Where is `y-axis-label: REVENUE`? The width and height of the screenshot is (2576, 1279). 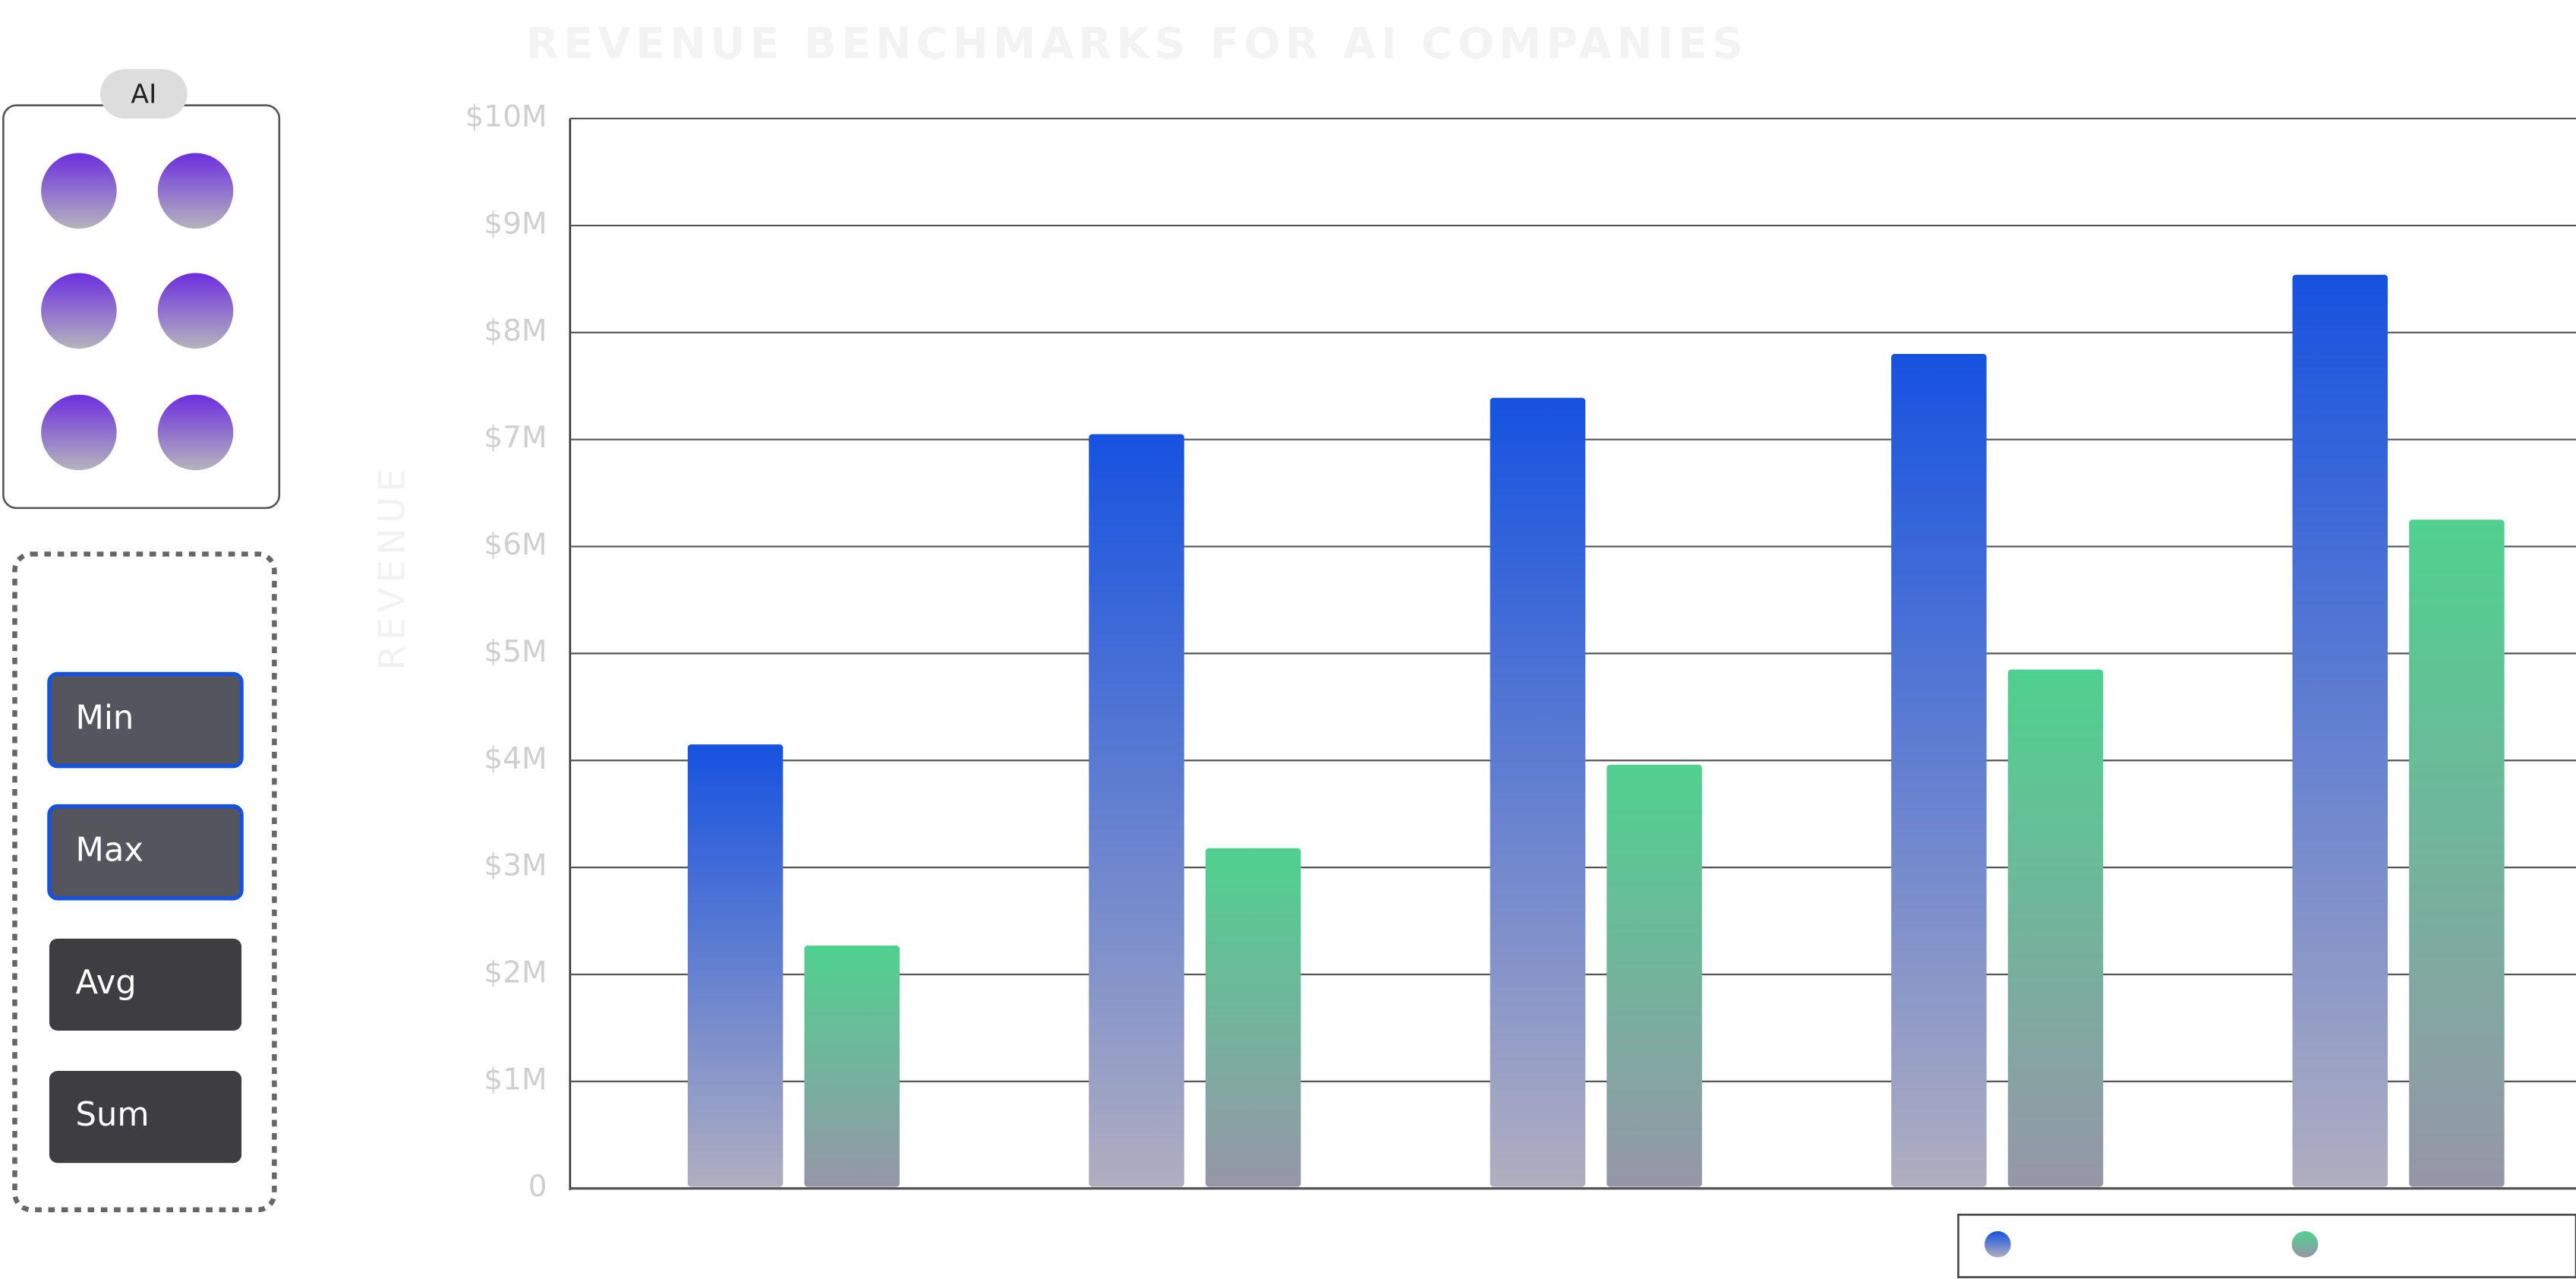
y-axis-label: REVENUE is located at coordinates (392, 567).